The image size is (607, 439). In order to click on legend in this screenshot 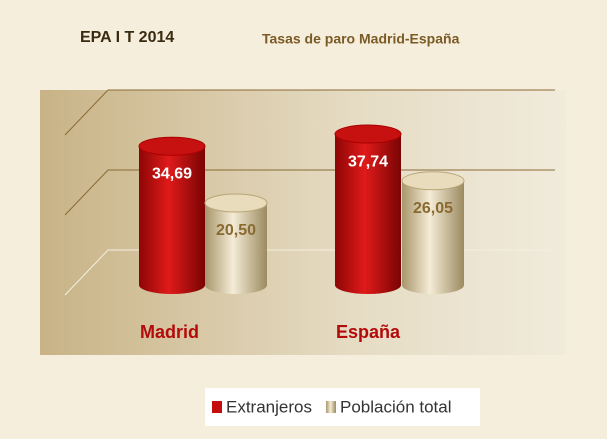, I will do `click(342, 407)`.